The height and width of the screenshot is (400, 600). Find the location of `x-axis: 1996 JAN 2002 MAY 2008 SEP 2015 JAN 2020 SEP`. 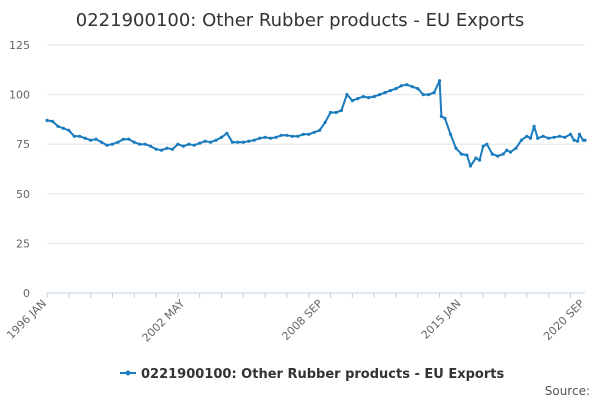

x-axis: 1996 JAN 2002 MAY 2008 SEP 2015 JAN 2020 SEP is located at coordinates (295, 318).